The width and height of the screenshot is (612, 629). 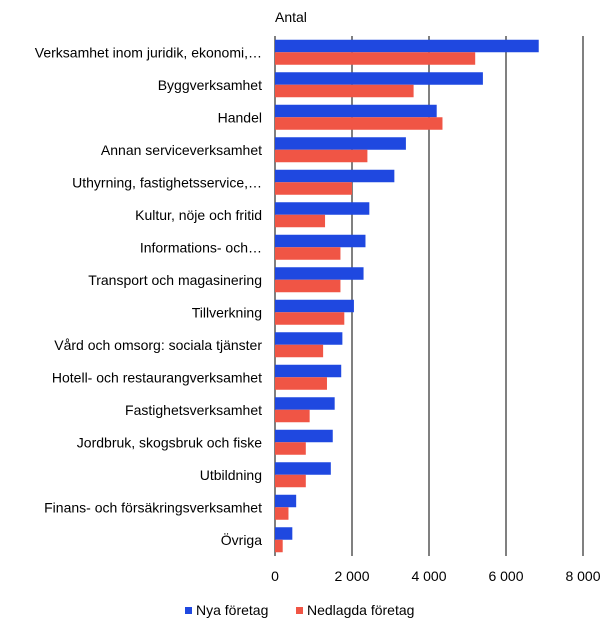 What do you see at coordinates (275, 576) in the screenshot?
I see `x-tick-label: 0` at bounding box center [275, 576].